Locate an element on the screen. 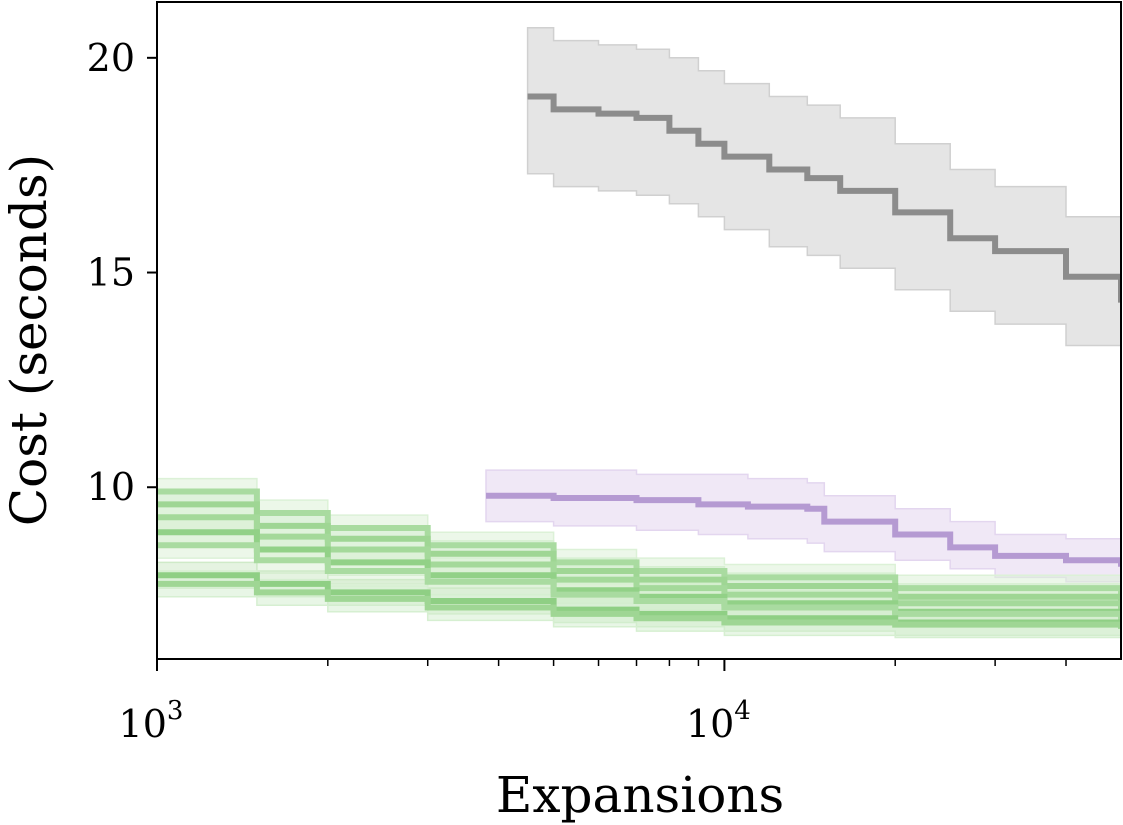 The height and width of the screenshot is (825, 1123). series-9-line is located at coordinates (639, 604).